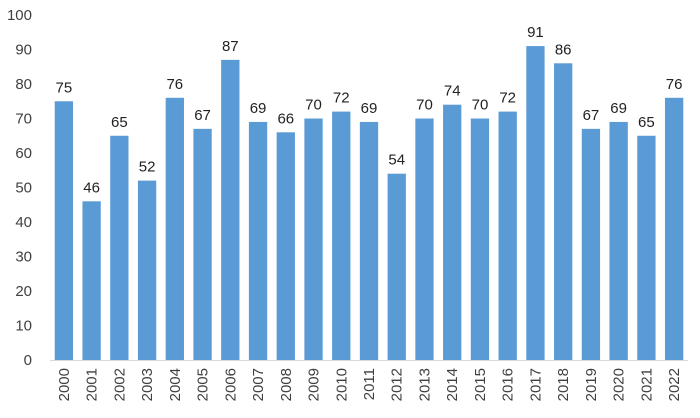 The height and width of the screenshot is (418, 700). I want to click on x-tick-label: 2003, so click(147, 384).